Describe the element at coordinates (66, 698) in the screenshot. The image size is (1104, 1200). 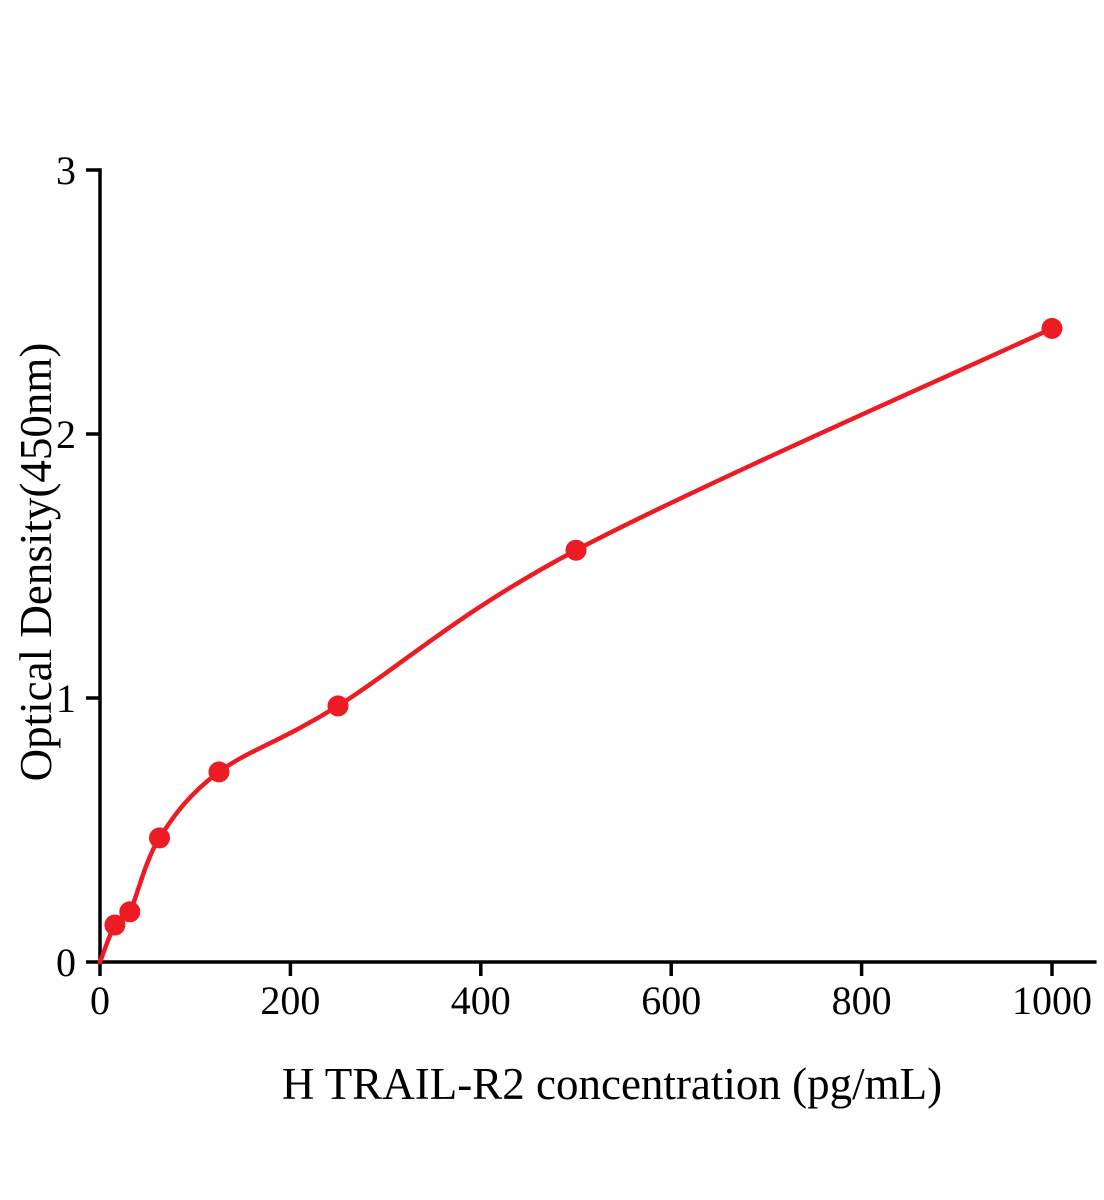
I see `y-tick-label: 1` at that location.